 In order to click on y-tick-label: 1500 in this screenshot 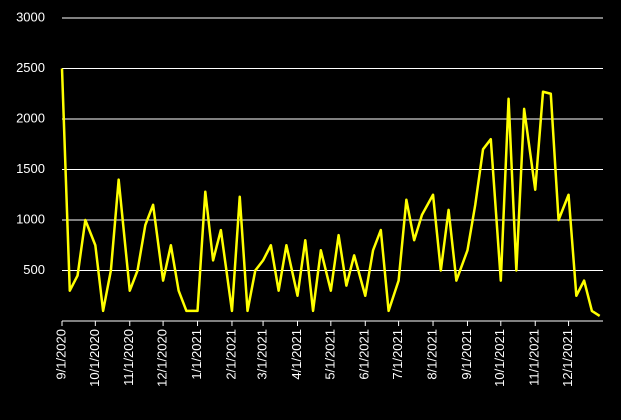, I will do `click(30, 168)`.